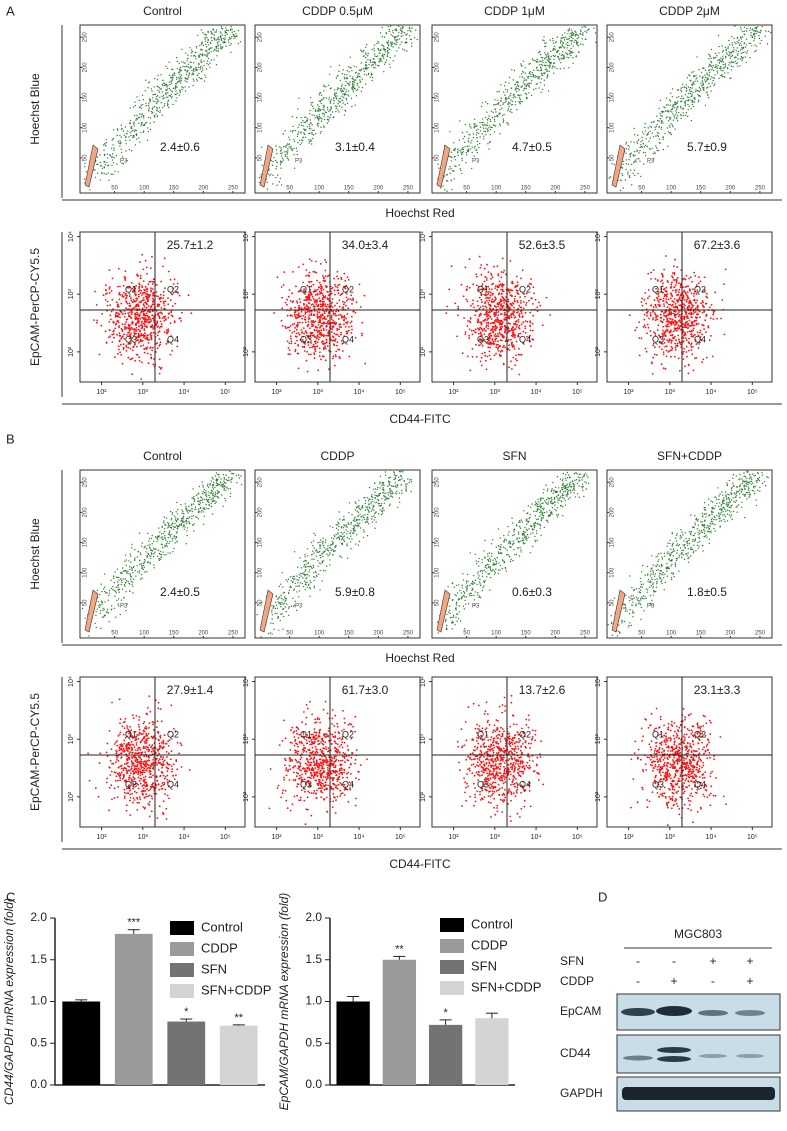  What do you see at coordinates (671, 189) in the screenshot?
I see `x-tick-label: 100` at bounding box center [671, 189].